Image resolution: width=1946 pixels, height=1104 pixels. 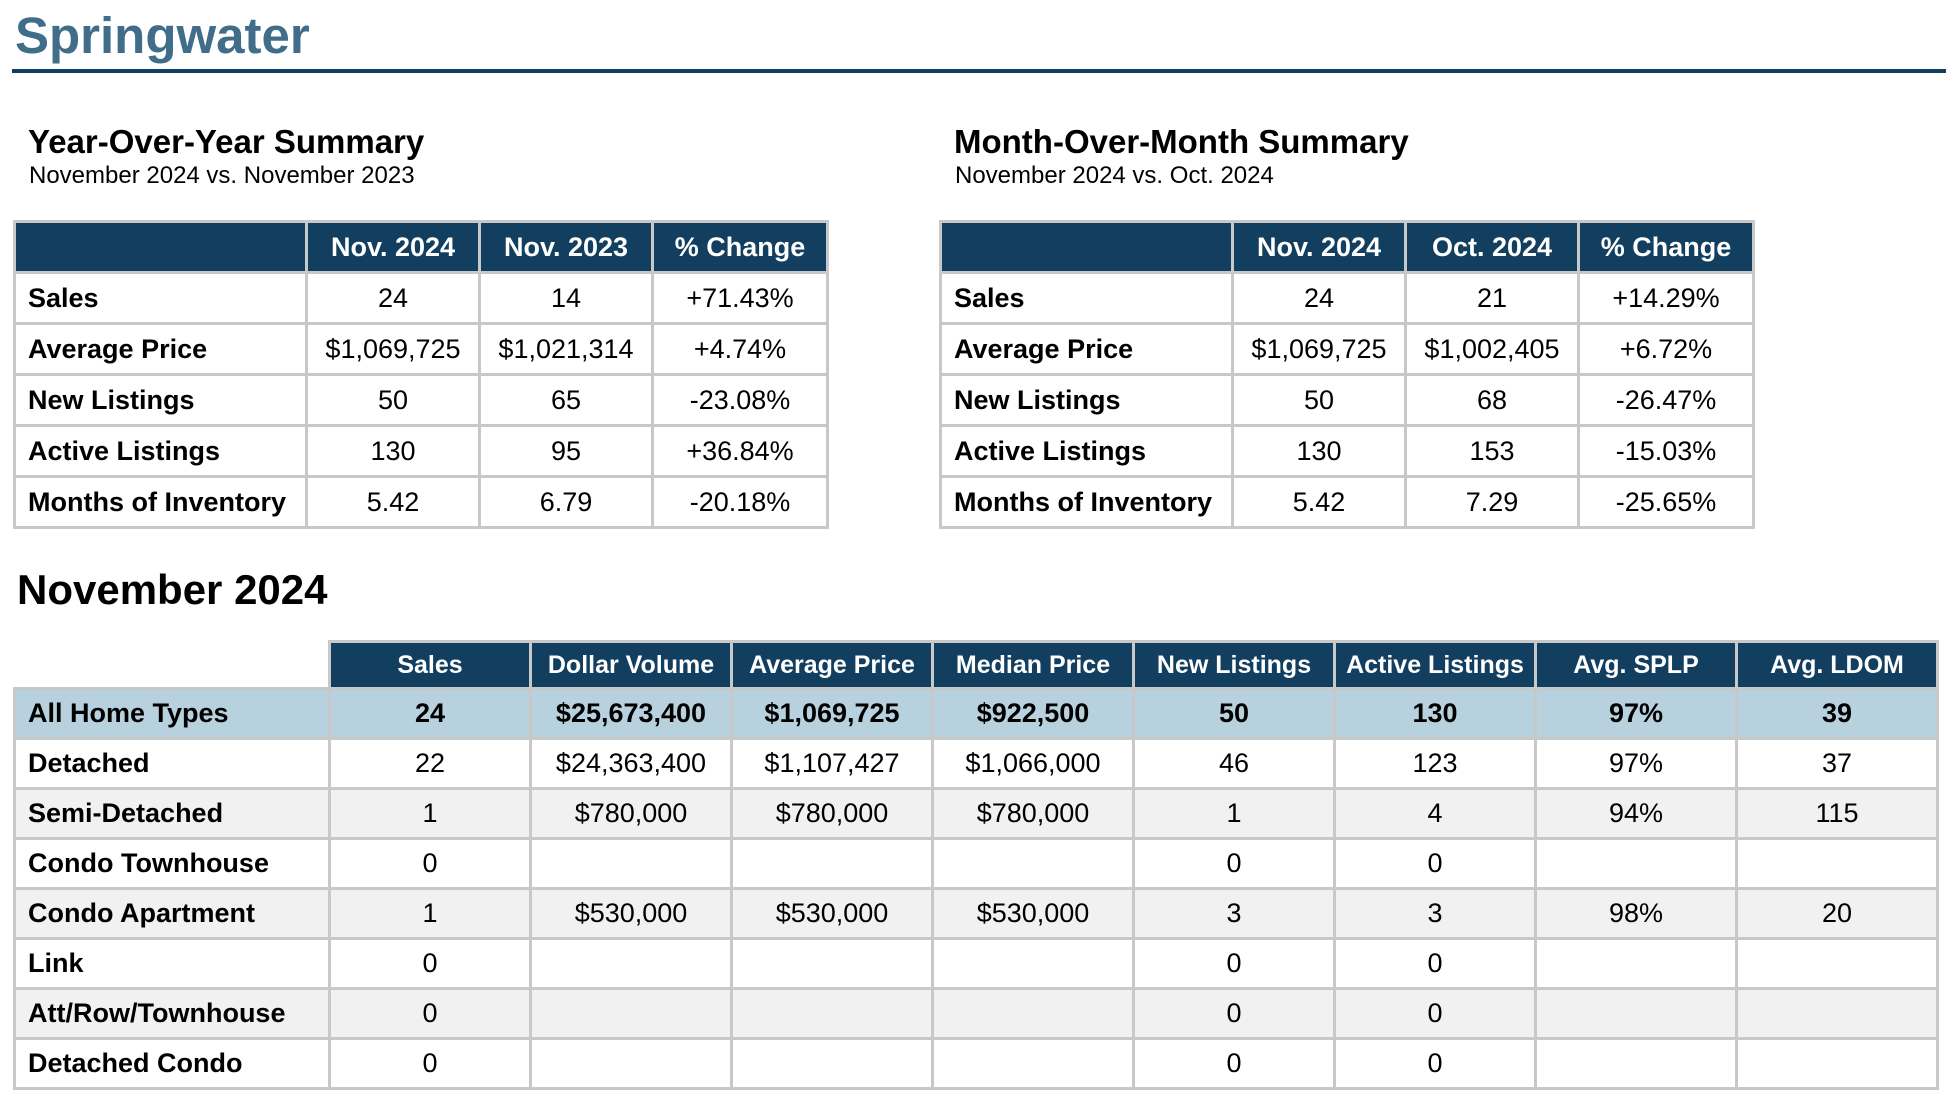 I want to click on table-cell: -20.18%, so click(x=740, y=502).